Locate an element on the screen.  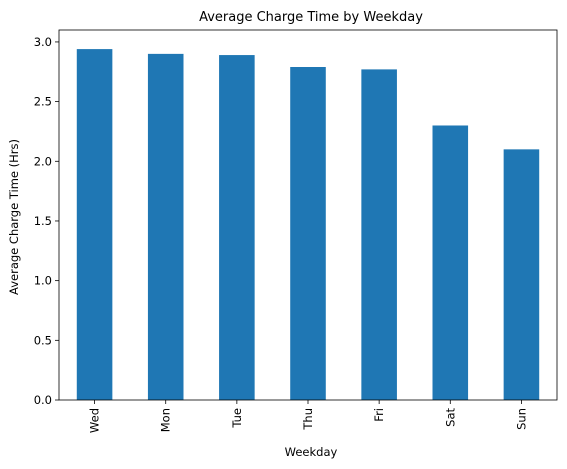
x-tick-label: Mon is located at coordinates (166, 420).